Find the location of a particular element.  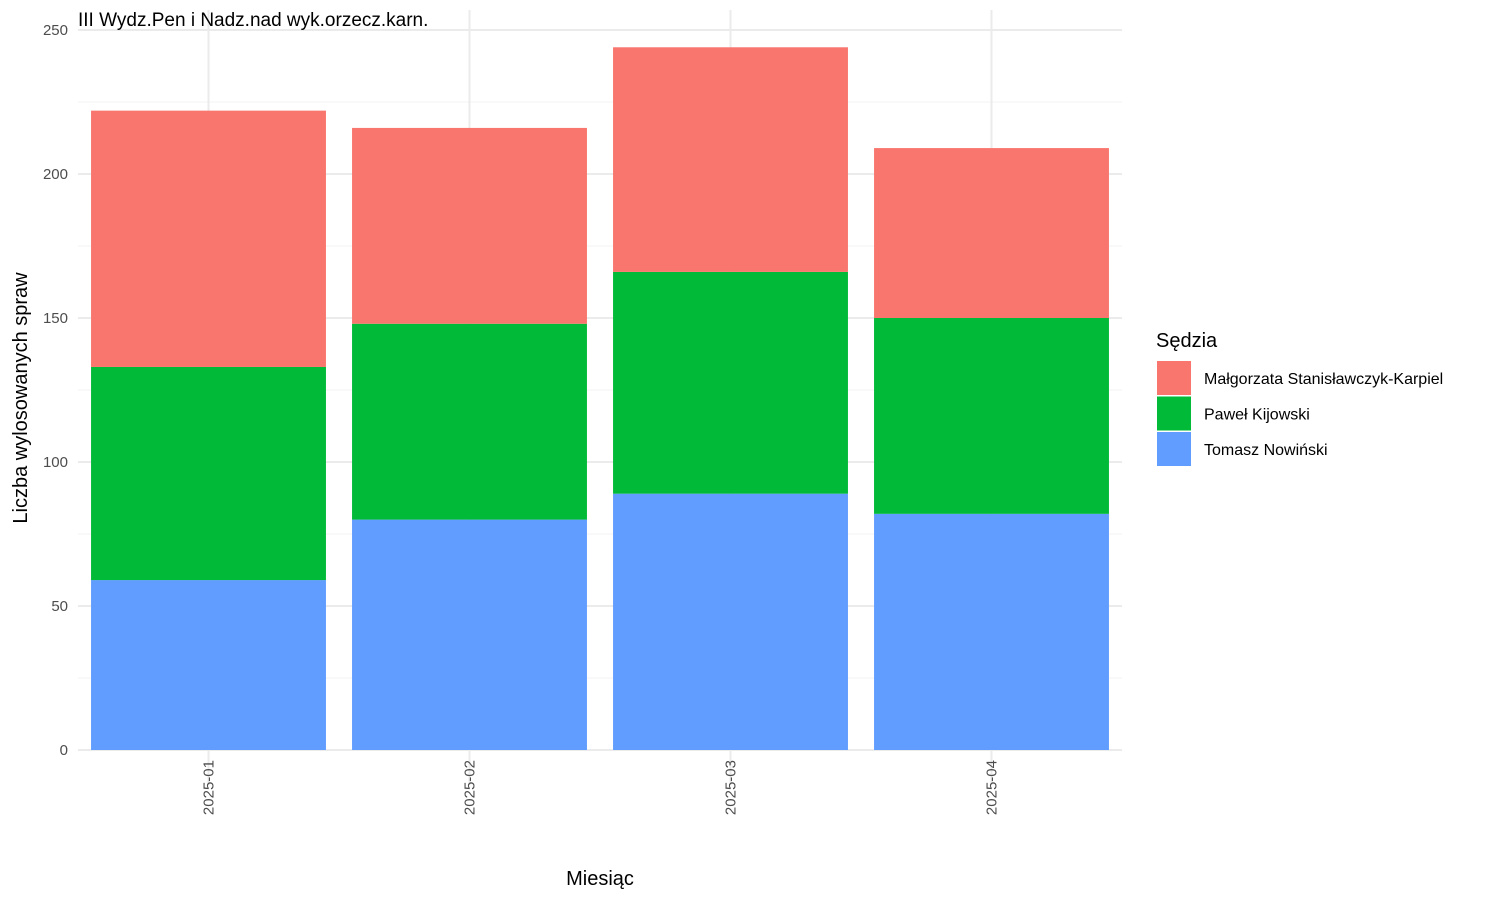

legend-label: Tomasz Nowiński is located at coordinates (1266, 450).